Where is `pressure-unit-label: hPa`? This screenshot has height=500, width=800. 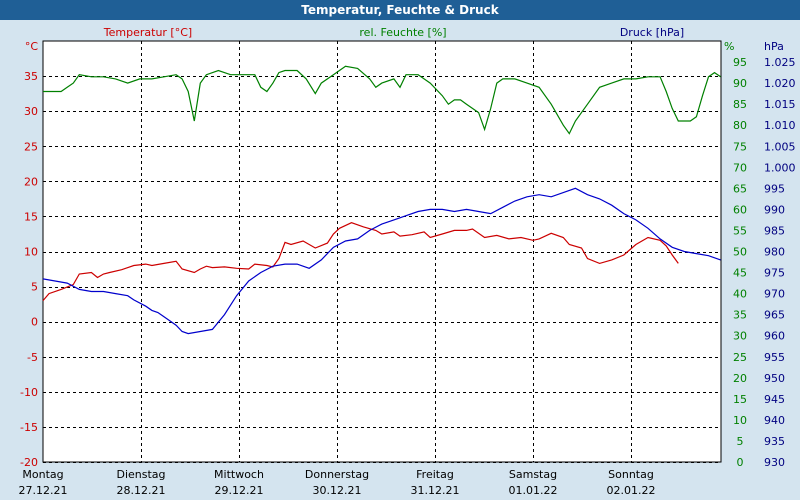
pressure-unit-label: hPa is located at coordinates (774, 46).